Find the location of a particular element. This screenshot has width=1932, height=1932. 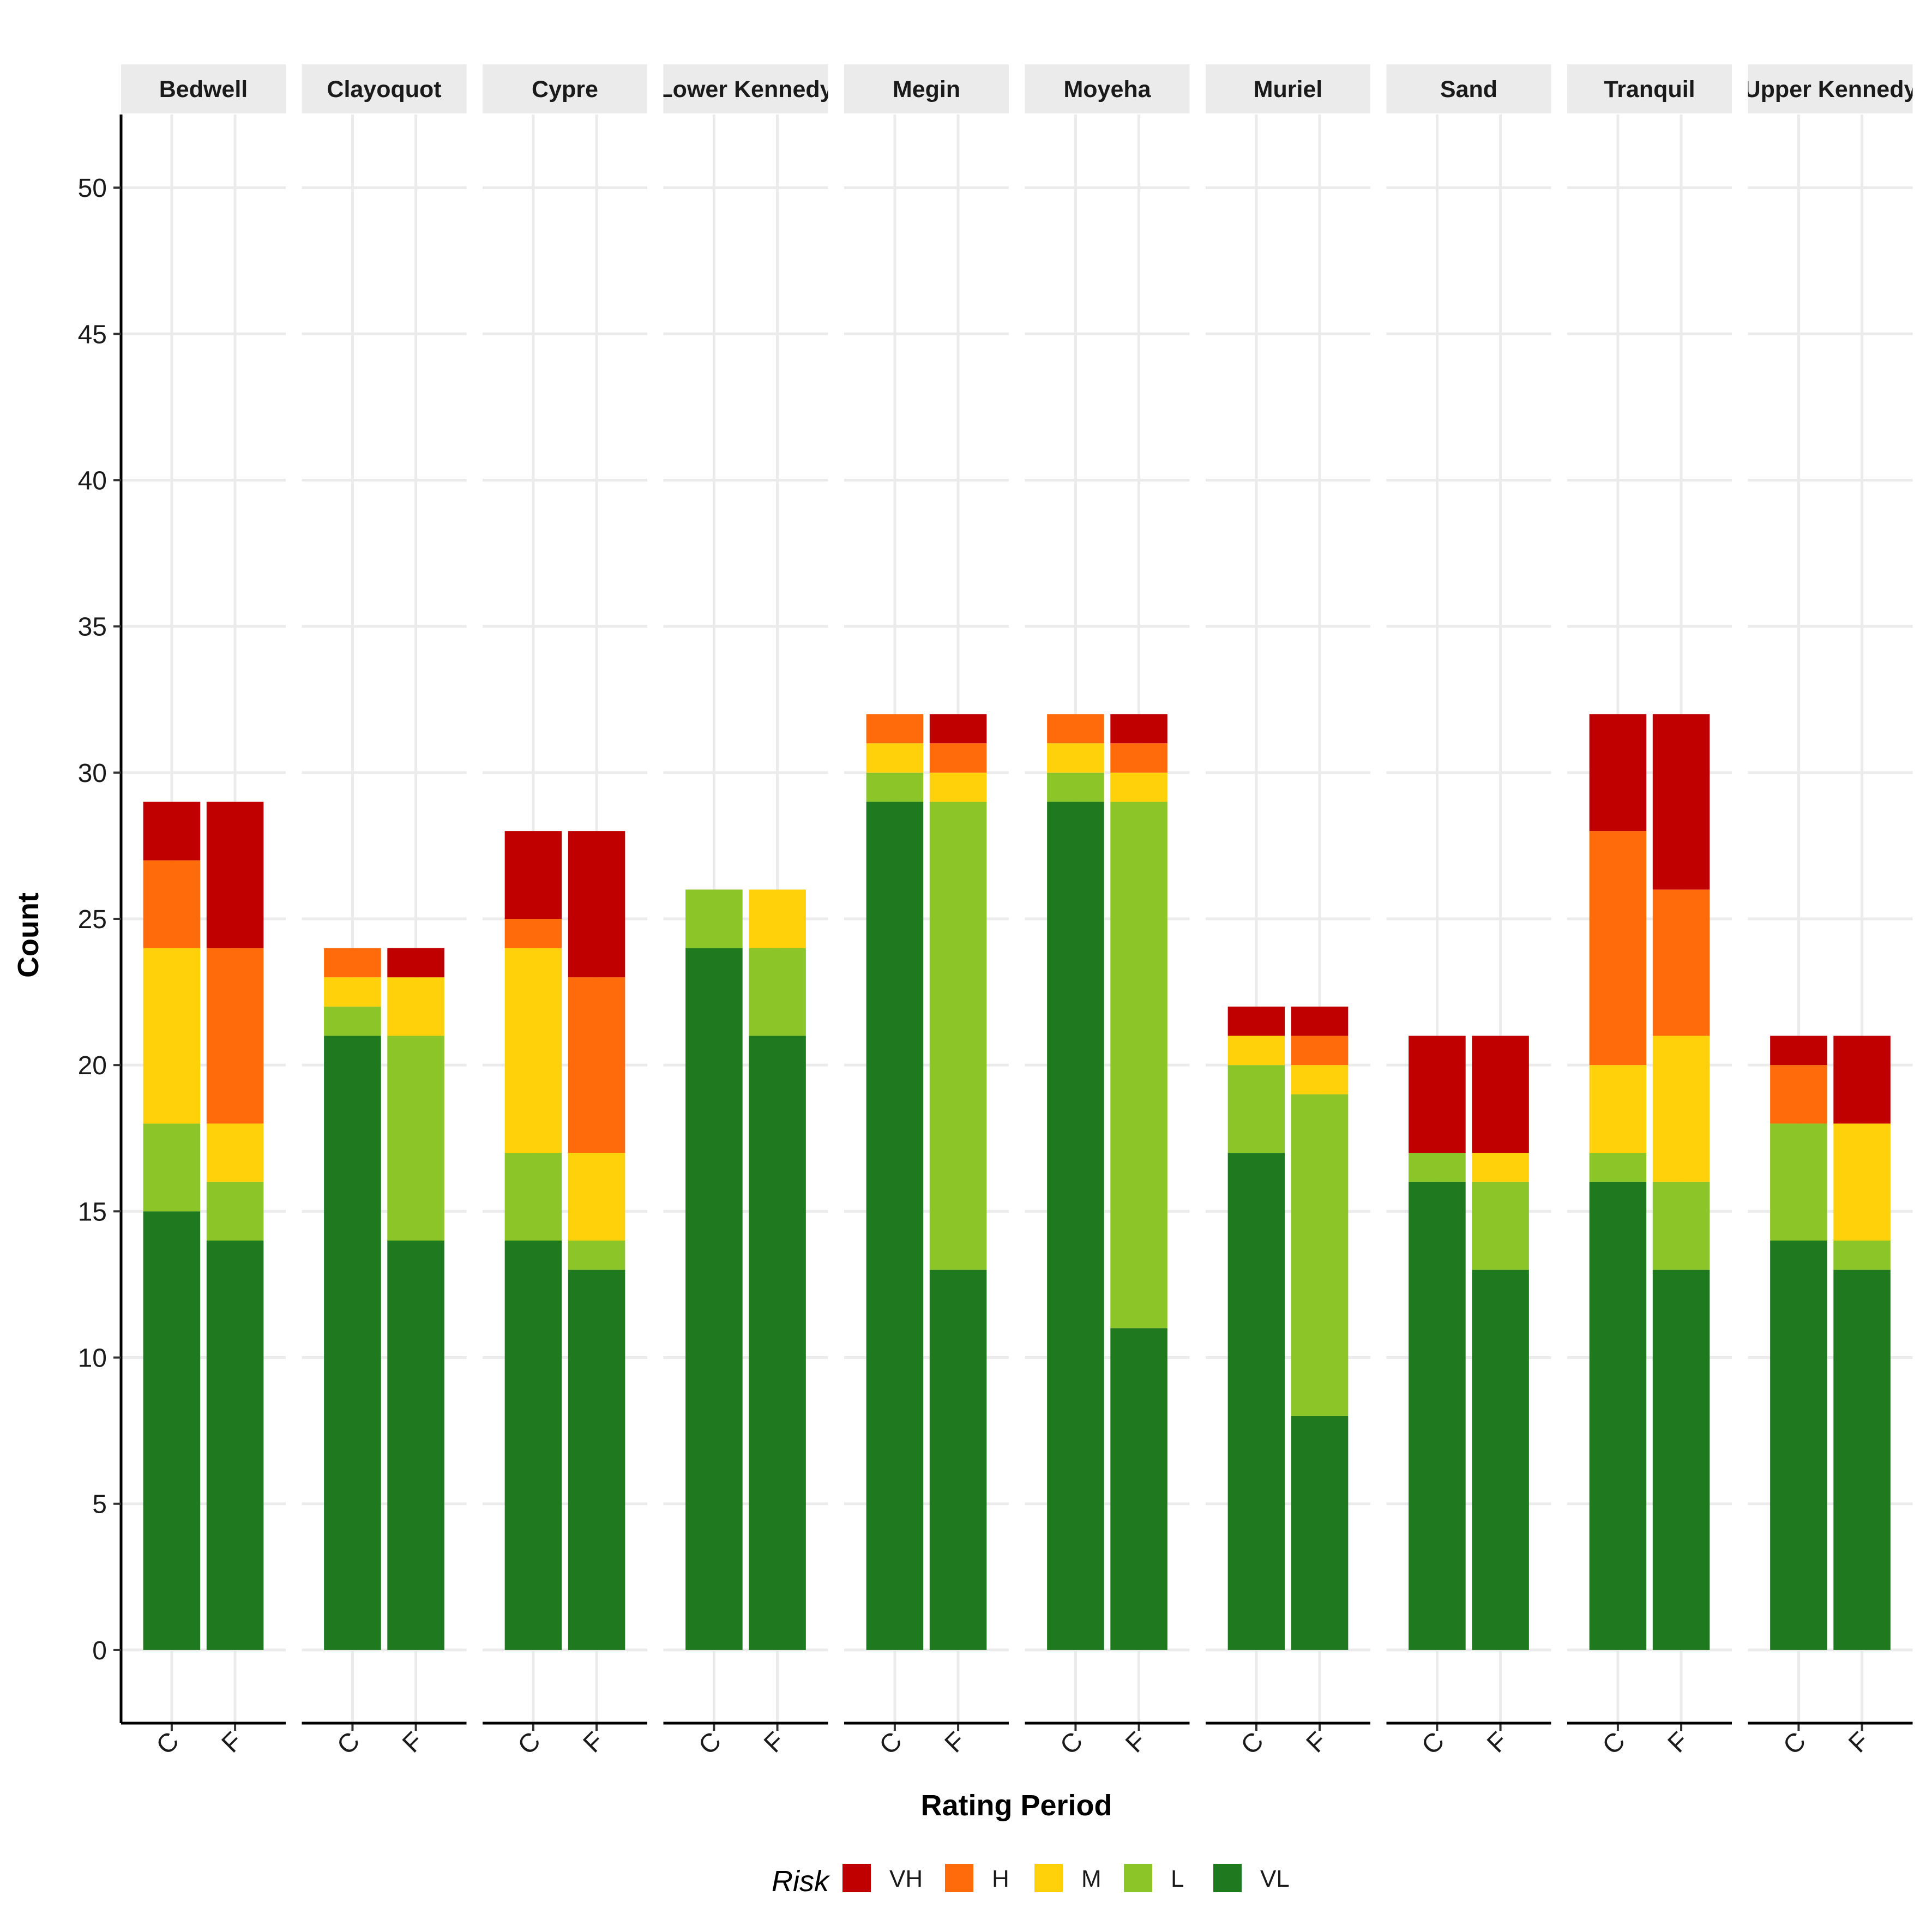

facet-label: Muriel is located at coordinates (1288, 89).